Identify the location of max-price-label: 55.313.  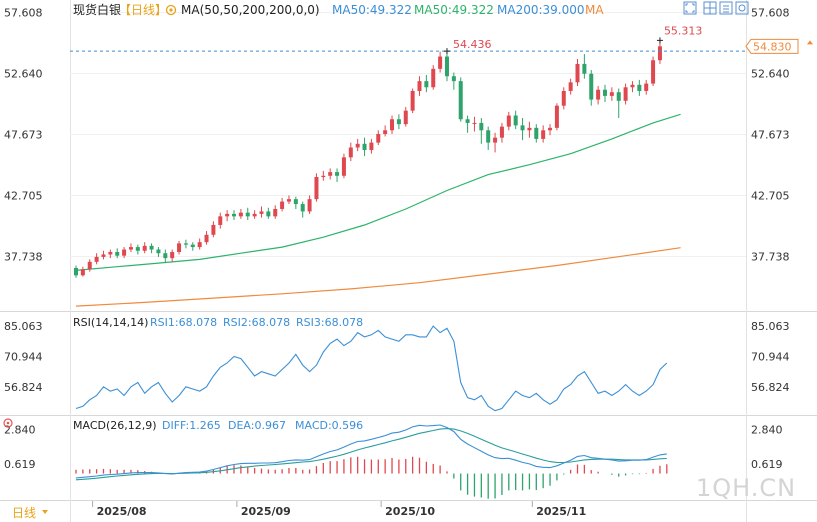
(683, 30).